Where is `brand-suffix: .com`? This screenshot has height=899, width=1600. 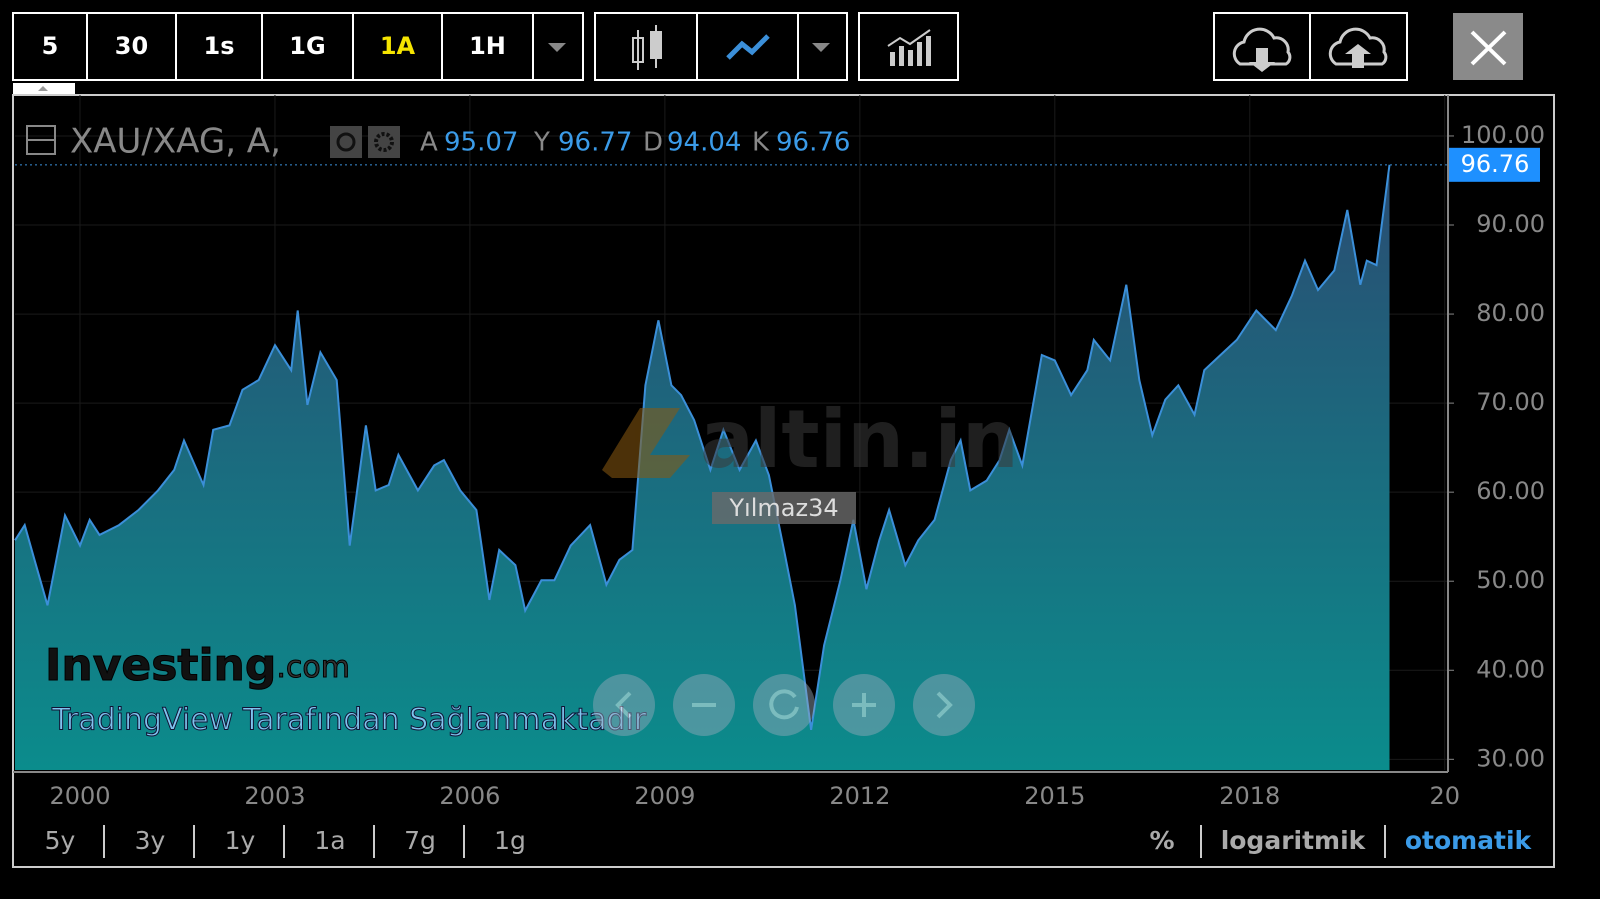 brand-suffix: .com is located at coordinates (313, 667).